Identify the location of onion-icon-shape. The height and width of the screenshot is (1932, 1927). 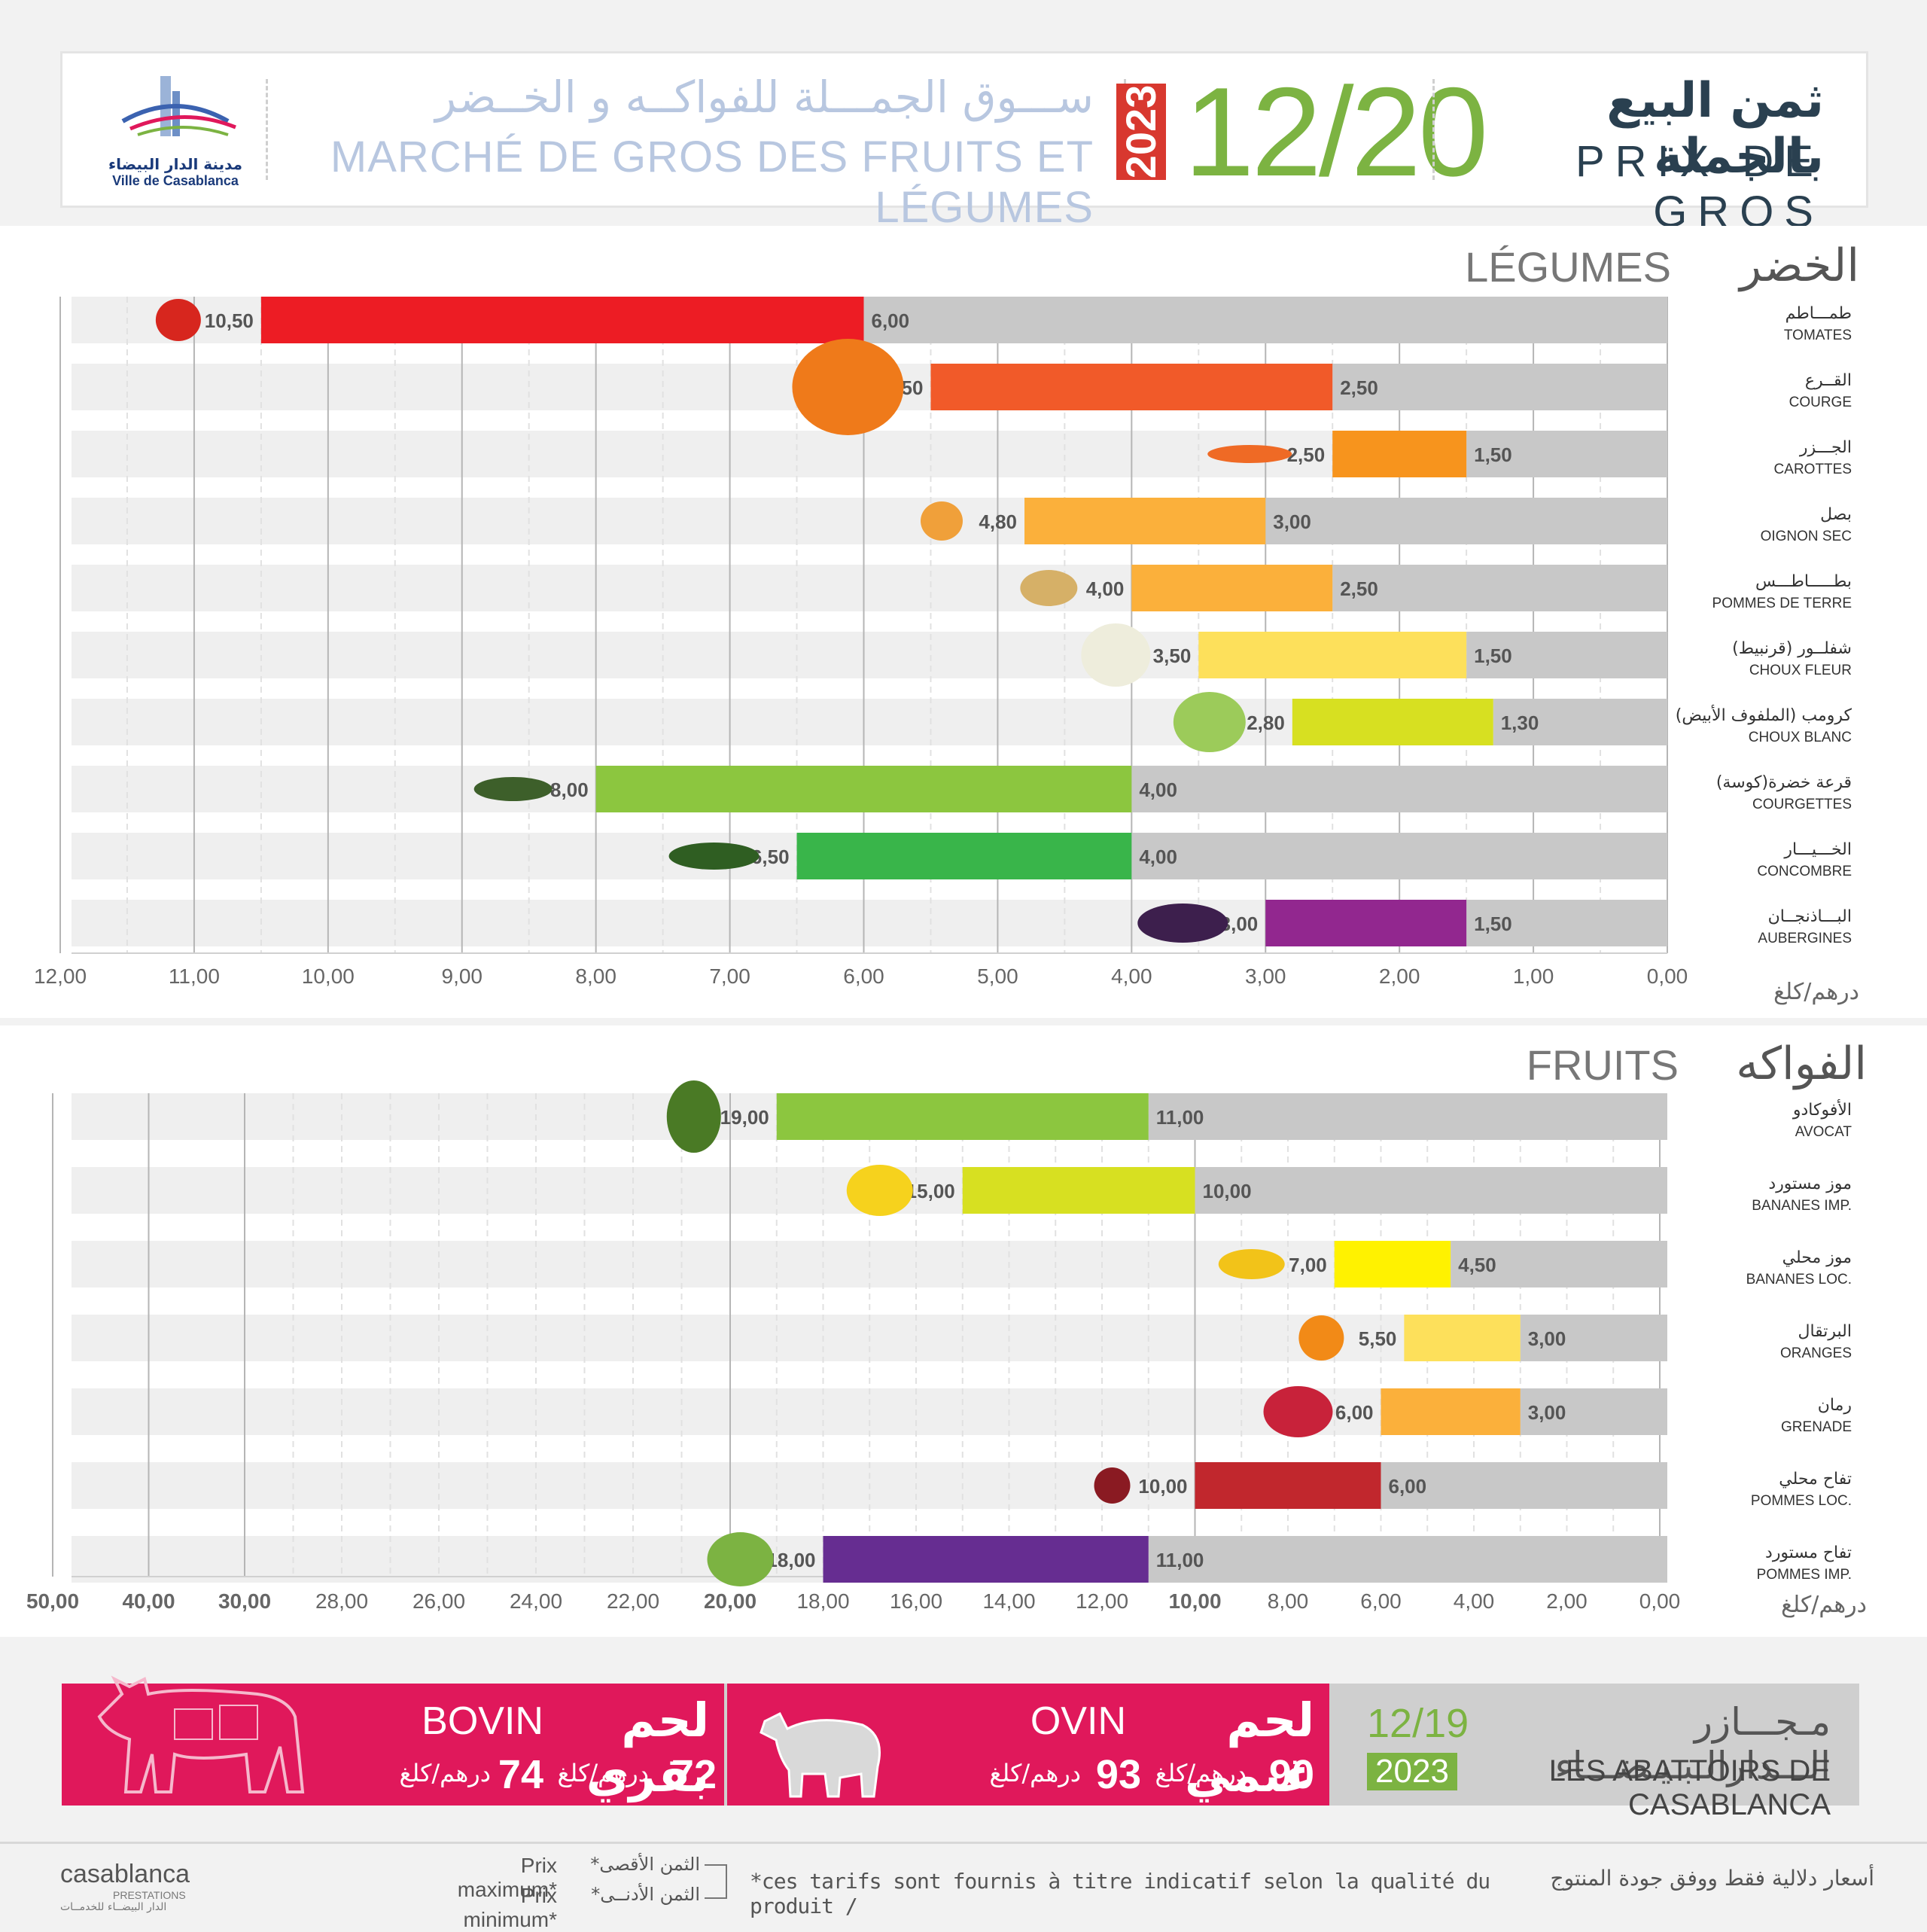
(942, 521).